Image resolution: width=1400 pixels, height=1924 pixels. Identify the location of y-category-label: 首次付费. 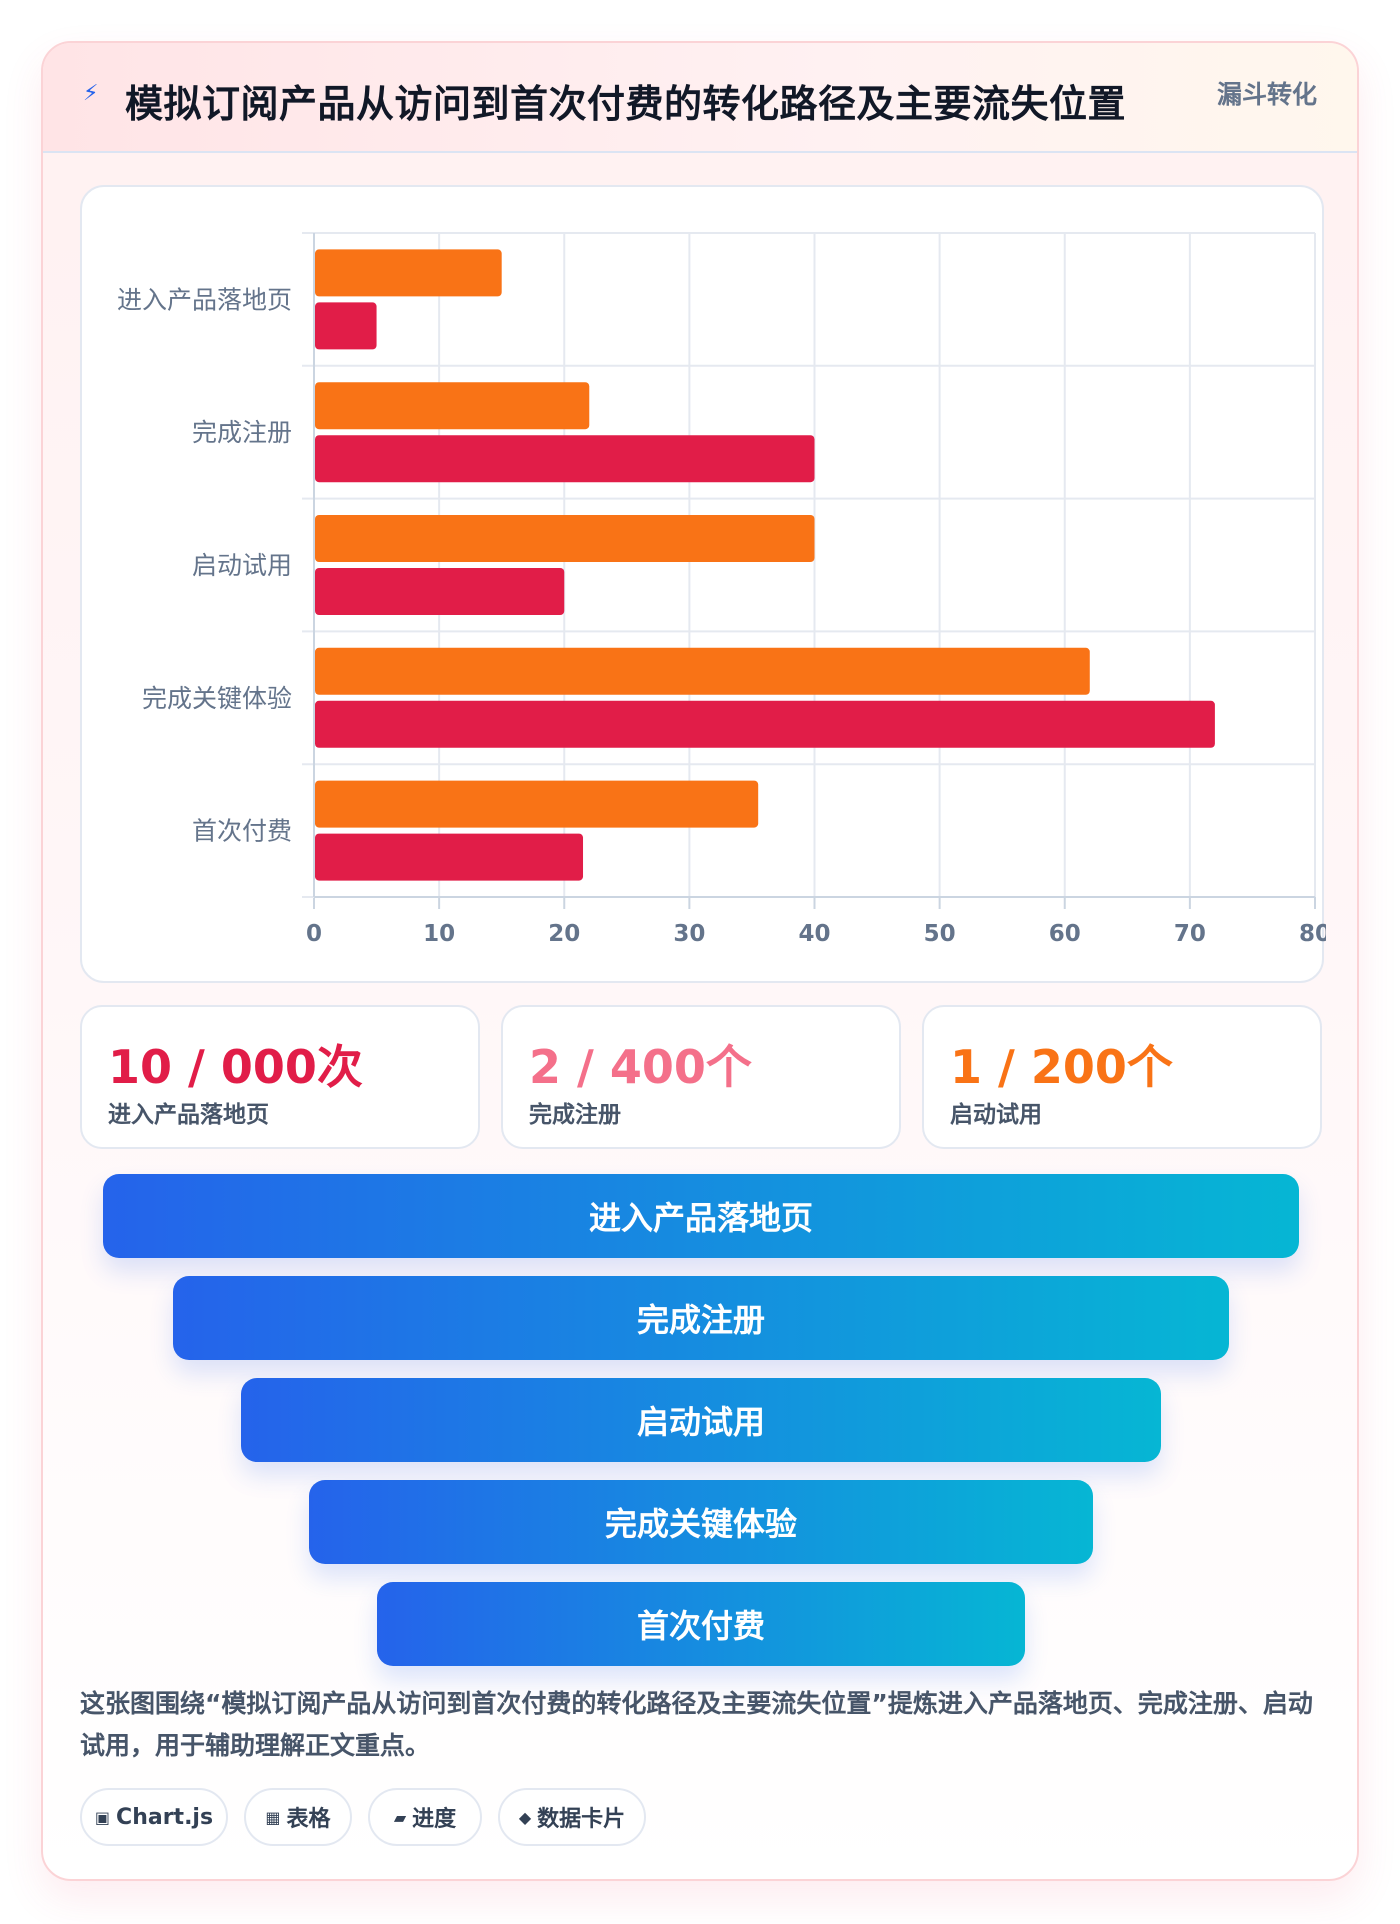
(242, 831).